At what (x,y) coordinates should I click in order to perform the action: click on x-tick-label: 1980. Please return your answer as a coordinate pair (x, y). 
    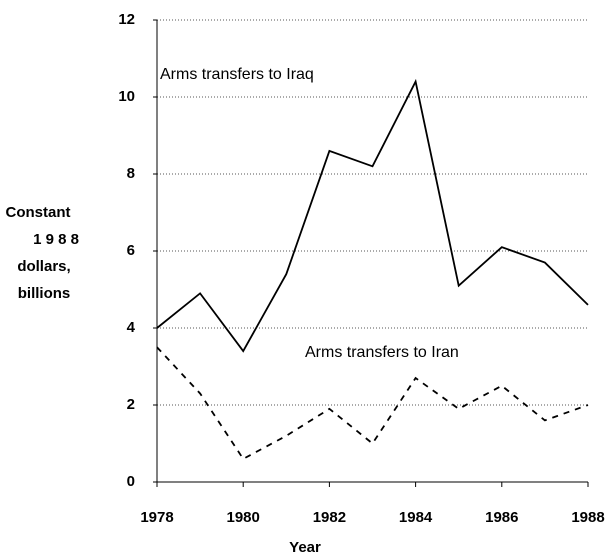
    Looking at the image, I should click on (243, 517).